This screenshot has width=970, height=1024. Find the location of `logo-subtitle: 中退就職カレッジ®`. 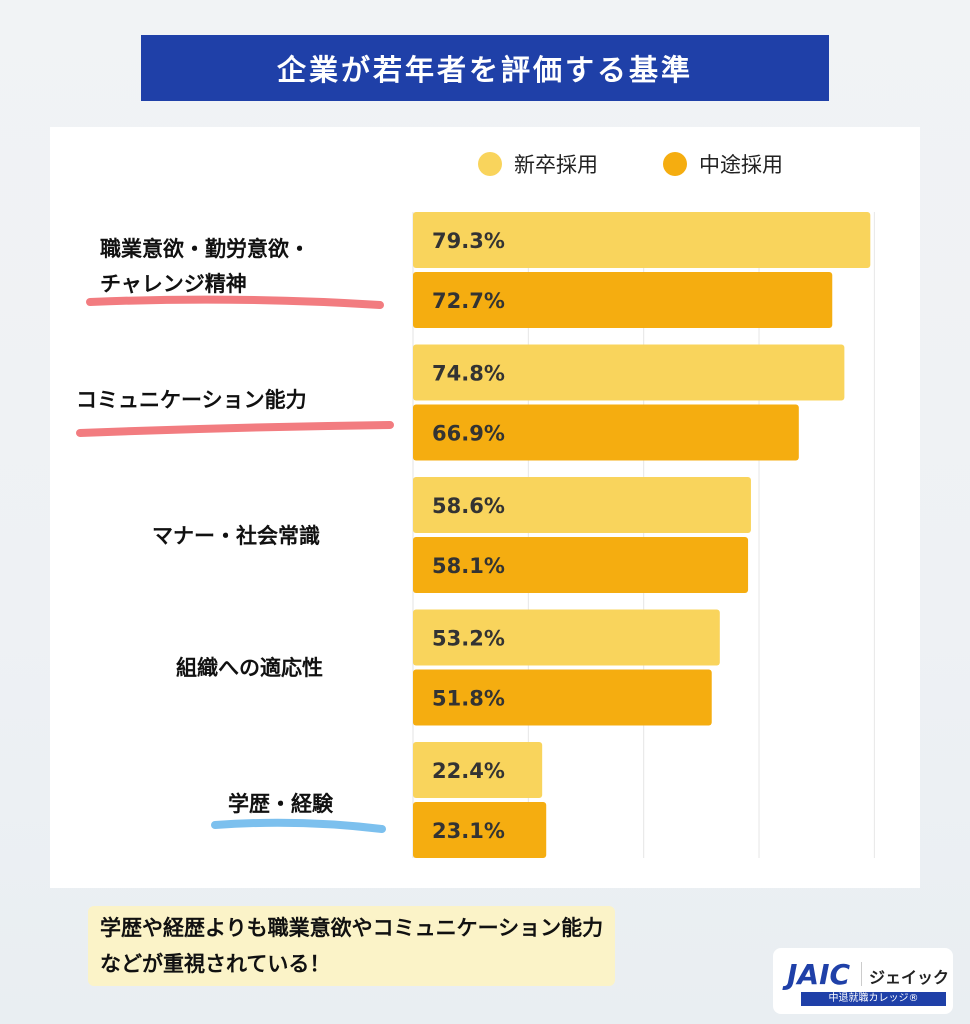

logo-subtitle: 中退就職カレッジ® is located at coordinates (873, 999).